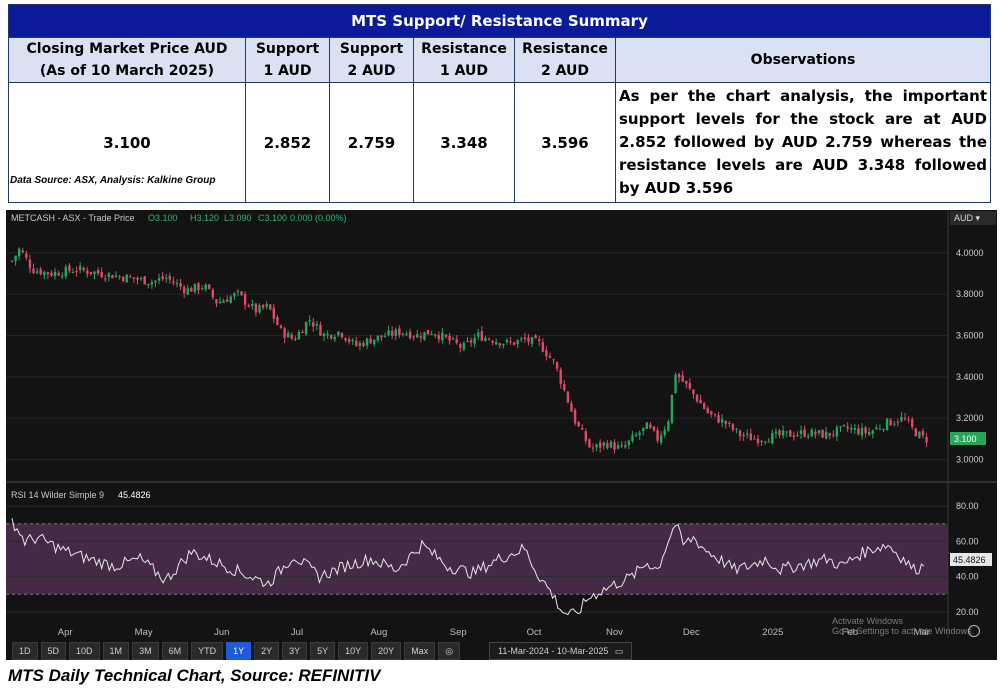 This screenshot has width=1001, height=695. Describe the element at coordinates (145, 651) in the screenshot. I see `range-button-3m: 3M` at that location.